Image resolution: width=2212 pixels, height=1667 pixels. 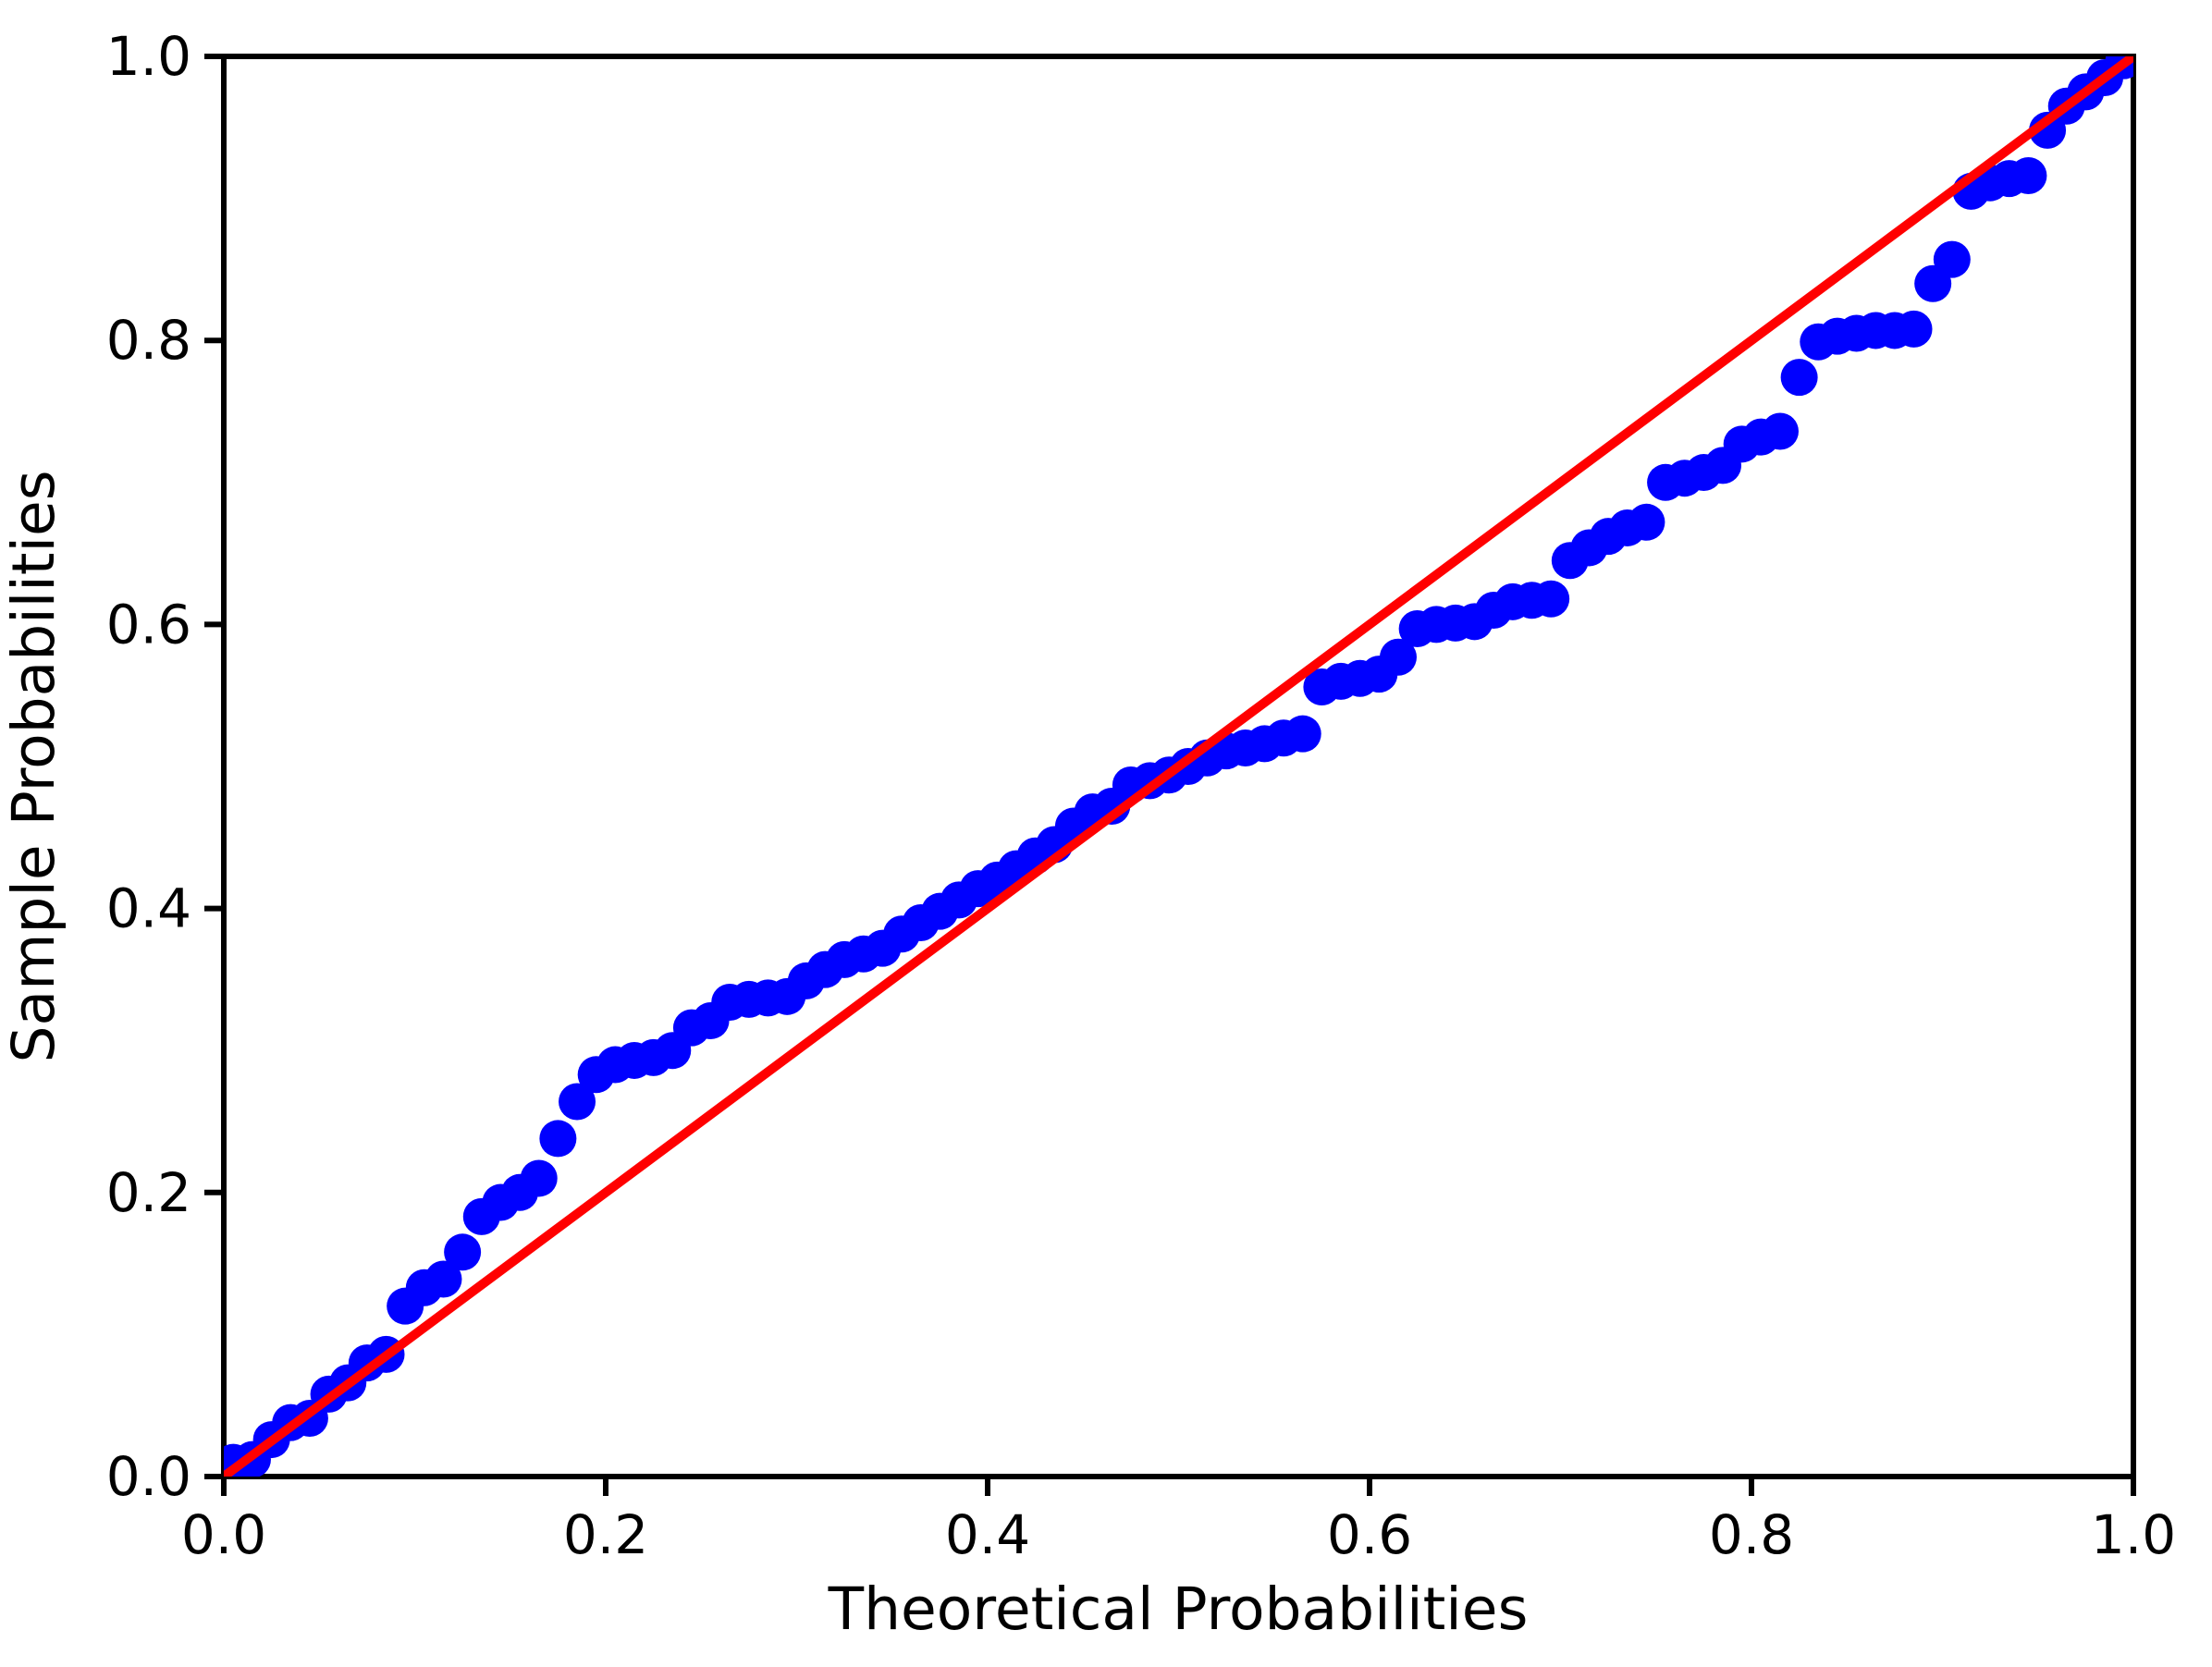 I want to click on x-tick-label-1.0: 1.0, so click(x=2134, y=1534).